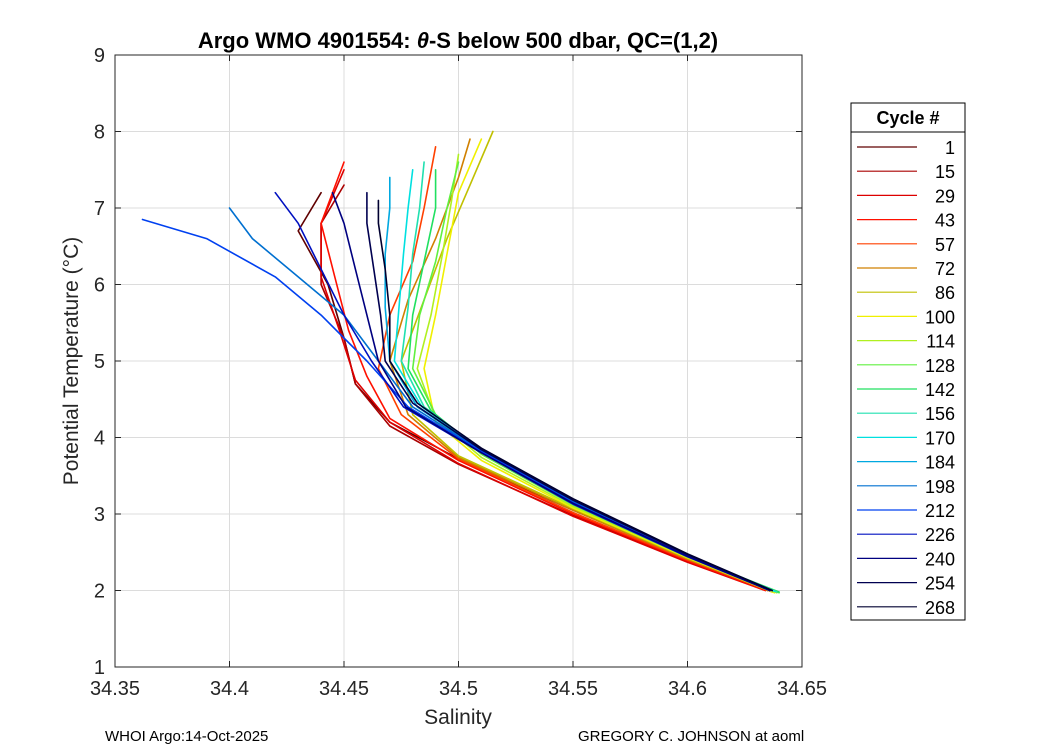 This screenshot has width=1050, height=750. I want to click on legend-label: 57, so click(945, 245).